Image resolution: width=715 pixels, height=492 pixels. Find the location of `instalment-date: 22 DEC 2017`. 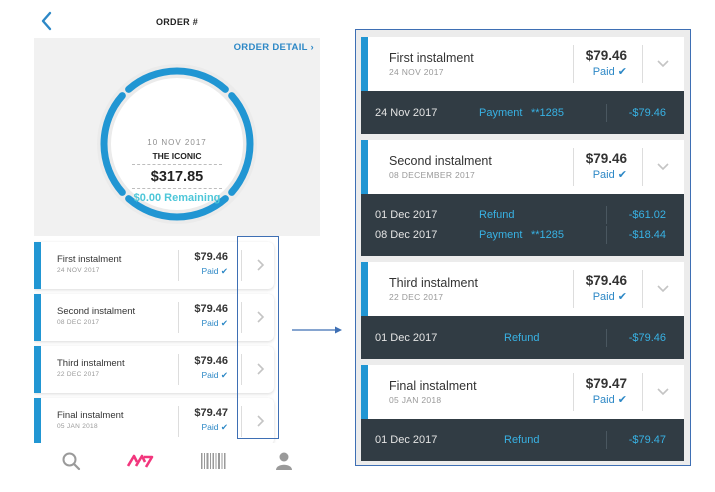

instalment-date: 22 DEC 2017 is located at coordinates (78, 374).